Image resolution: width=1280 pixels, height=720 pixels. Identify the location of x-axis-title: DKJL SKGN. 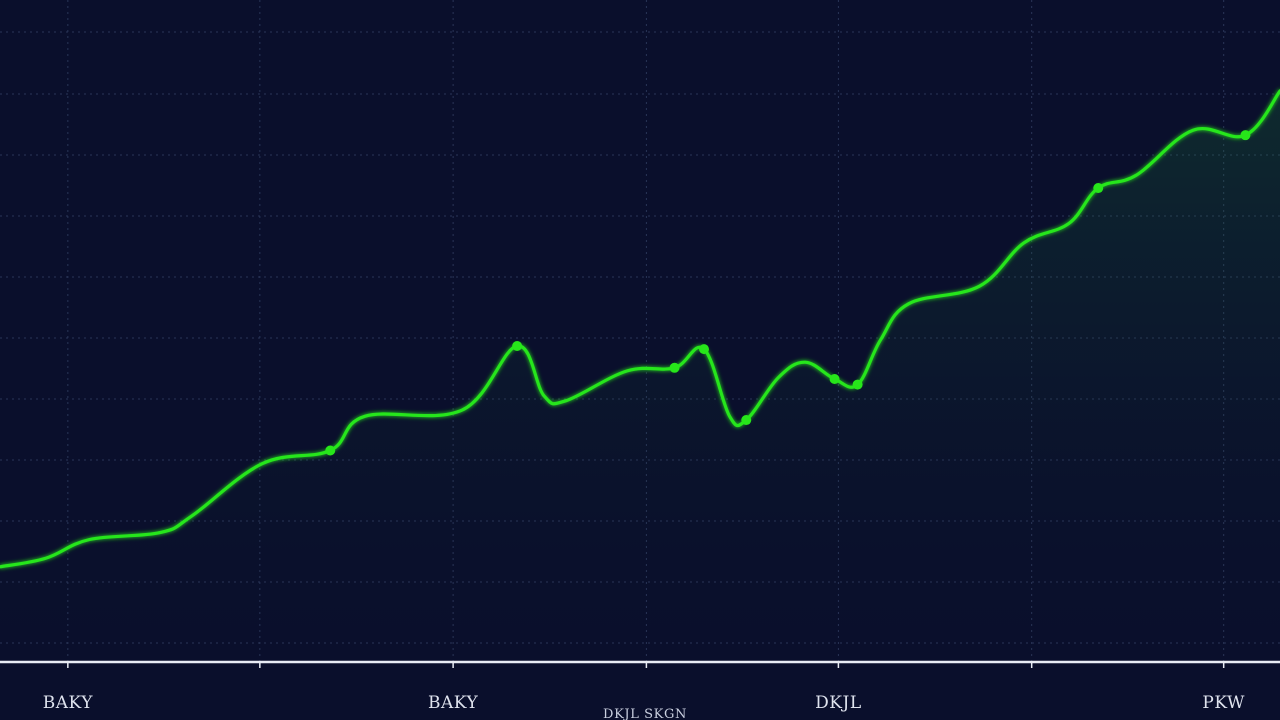
(645, 713).